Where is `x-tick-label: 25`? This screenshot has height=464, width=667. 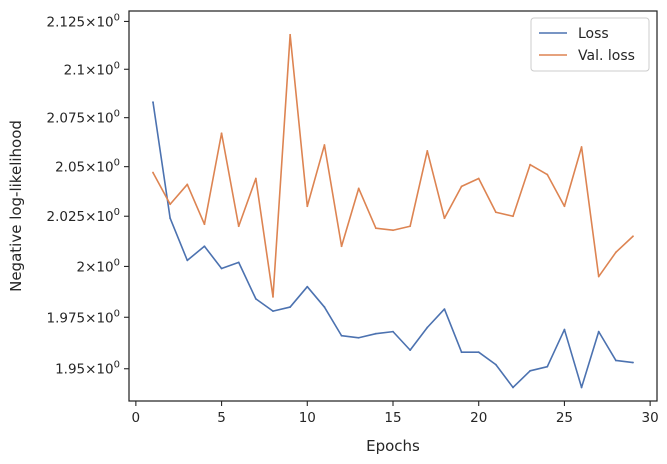 x-tick-label: 25 is located at coordinates (564, 418).